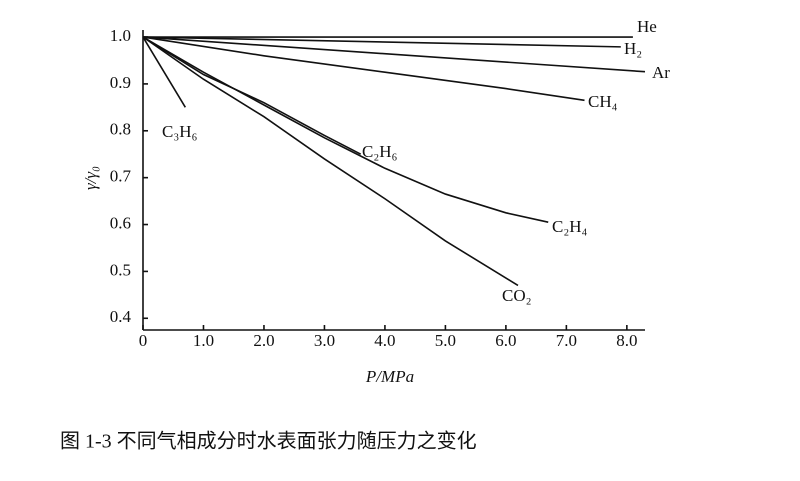 The image size is (800, 481). What do you see at coordinates (120, 222) in the screenshot?
I see `y-tick-label: 0.6` at bounding box center [120, 222].